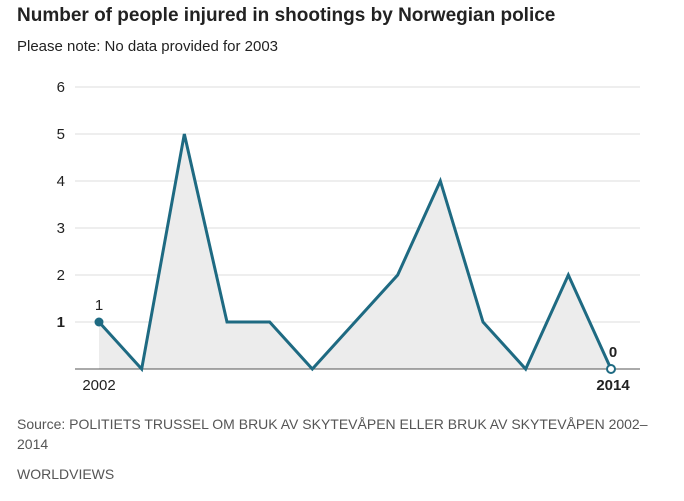 Image resolution: width=684 pixels, height=501 pixels. What do you see at coordinates (61, 322) in the screenshot?
I see `y-tick-label: 1` at bounding box center [61, 322].